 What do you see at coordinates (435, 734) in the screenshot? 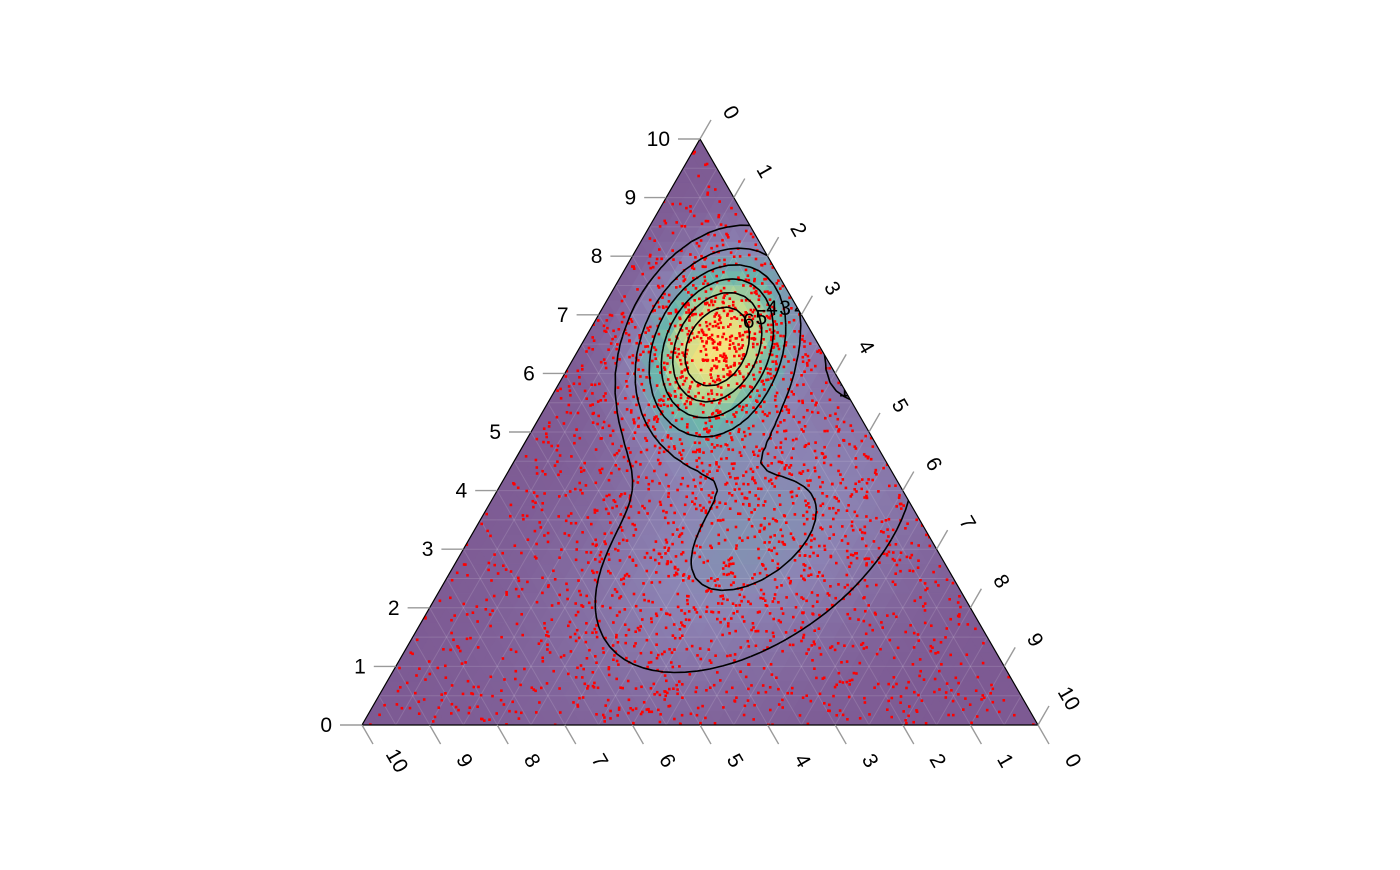
I see `bottom-axis-tick` at bounding box center [435, 734].